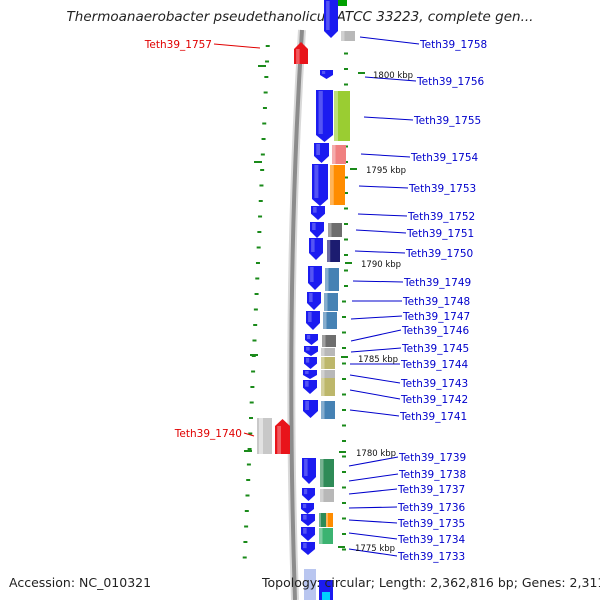 The image size is (600, 600). I want to click on gene-label-reverse: Teth39_1742, so click(434, 400).